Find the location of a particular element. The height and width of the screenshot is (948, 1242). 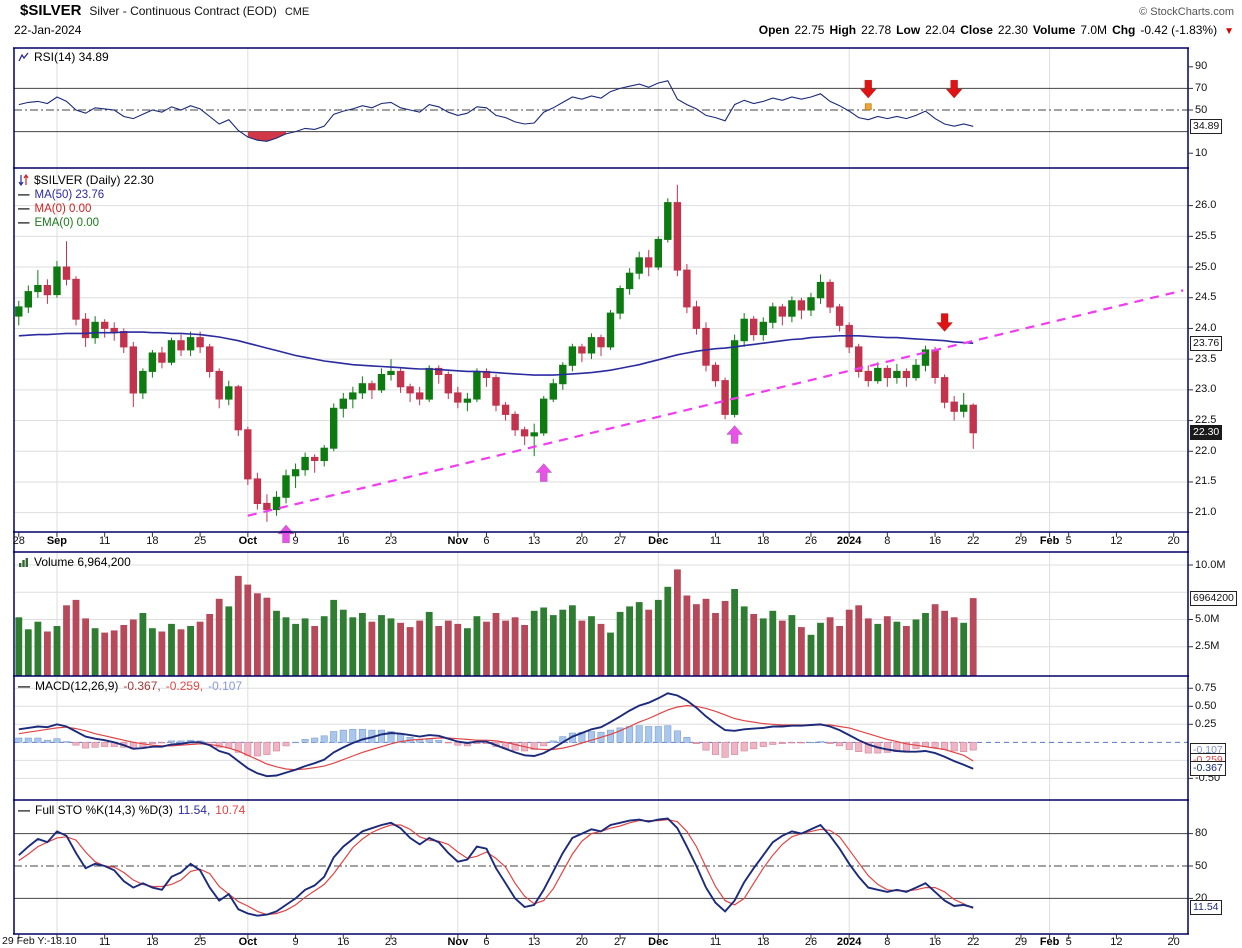

ema0-legend: — EMA(0) 0.00 is located at coordinates (58, 223).